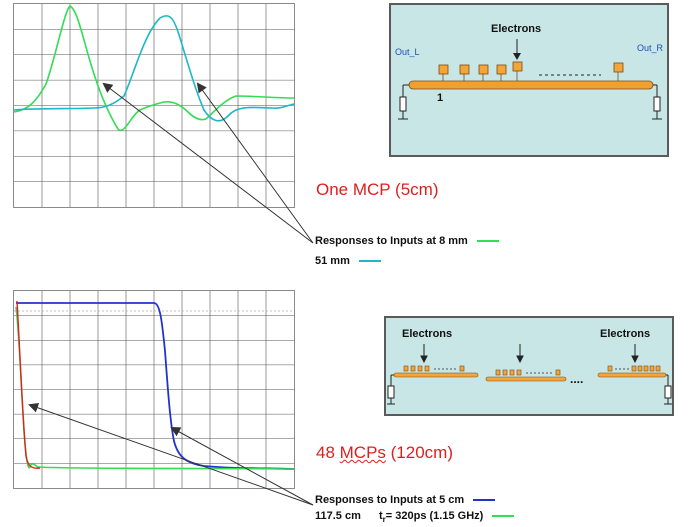  Describe the element at coordinates (328, 452) in the screenshot. I see `bottom-title-prefix: 48` at that location.